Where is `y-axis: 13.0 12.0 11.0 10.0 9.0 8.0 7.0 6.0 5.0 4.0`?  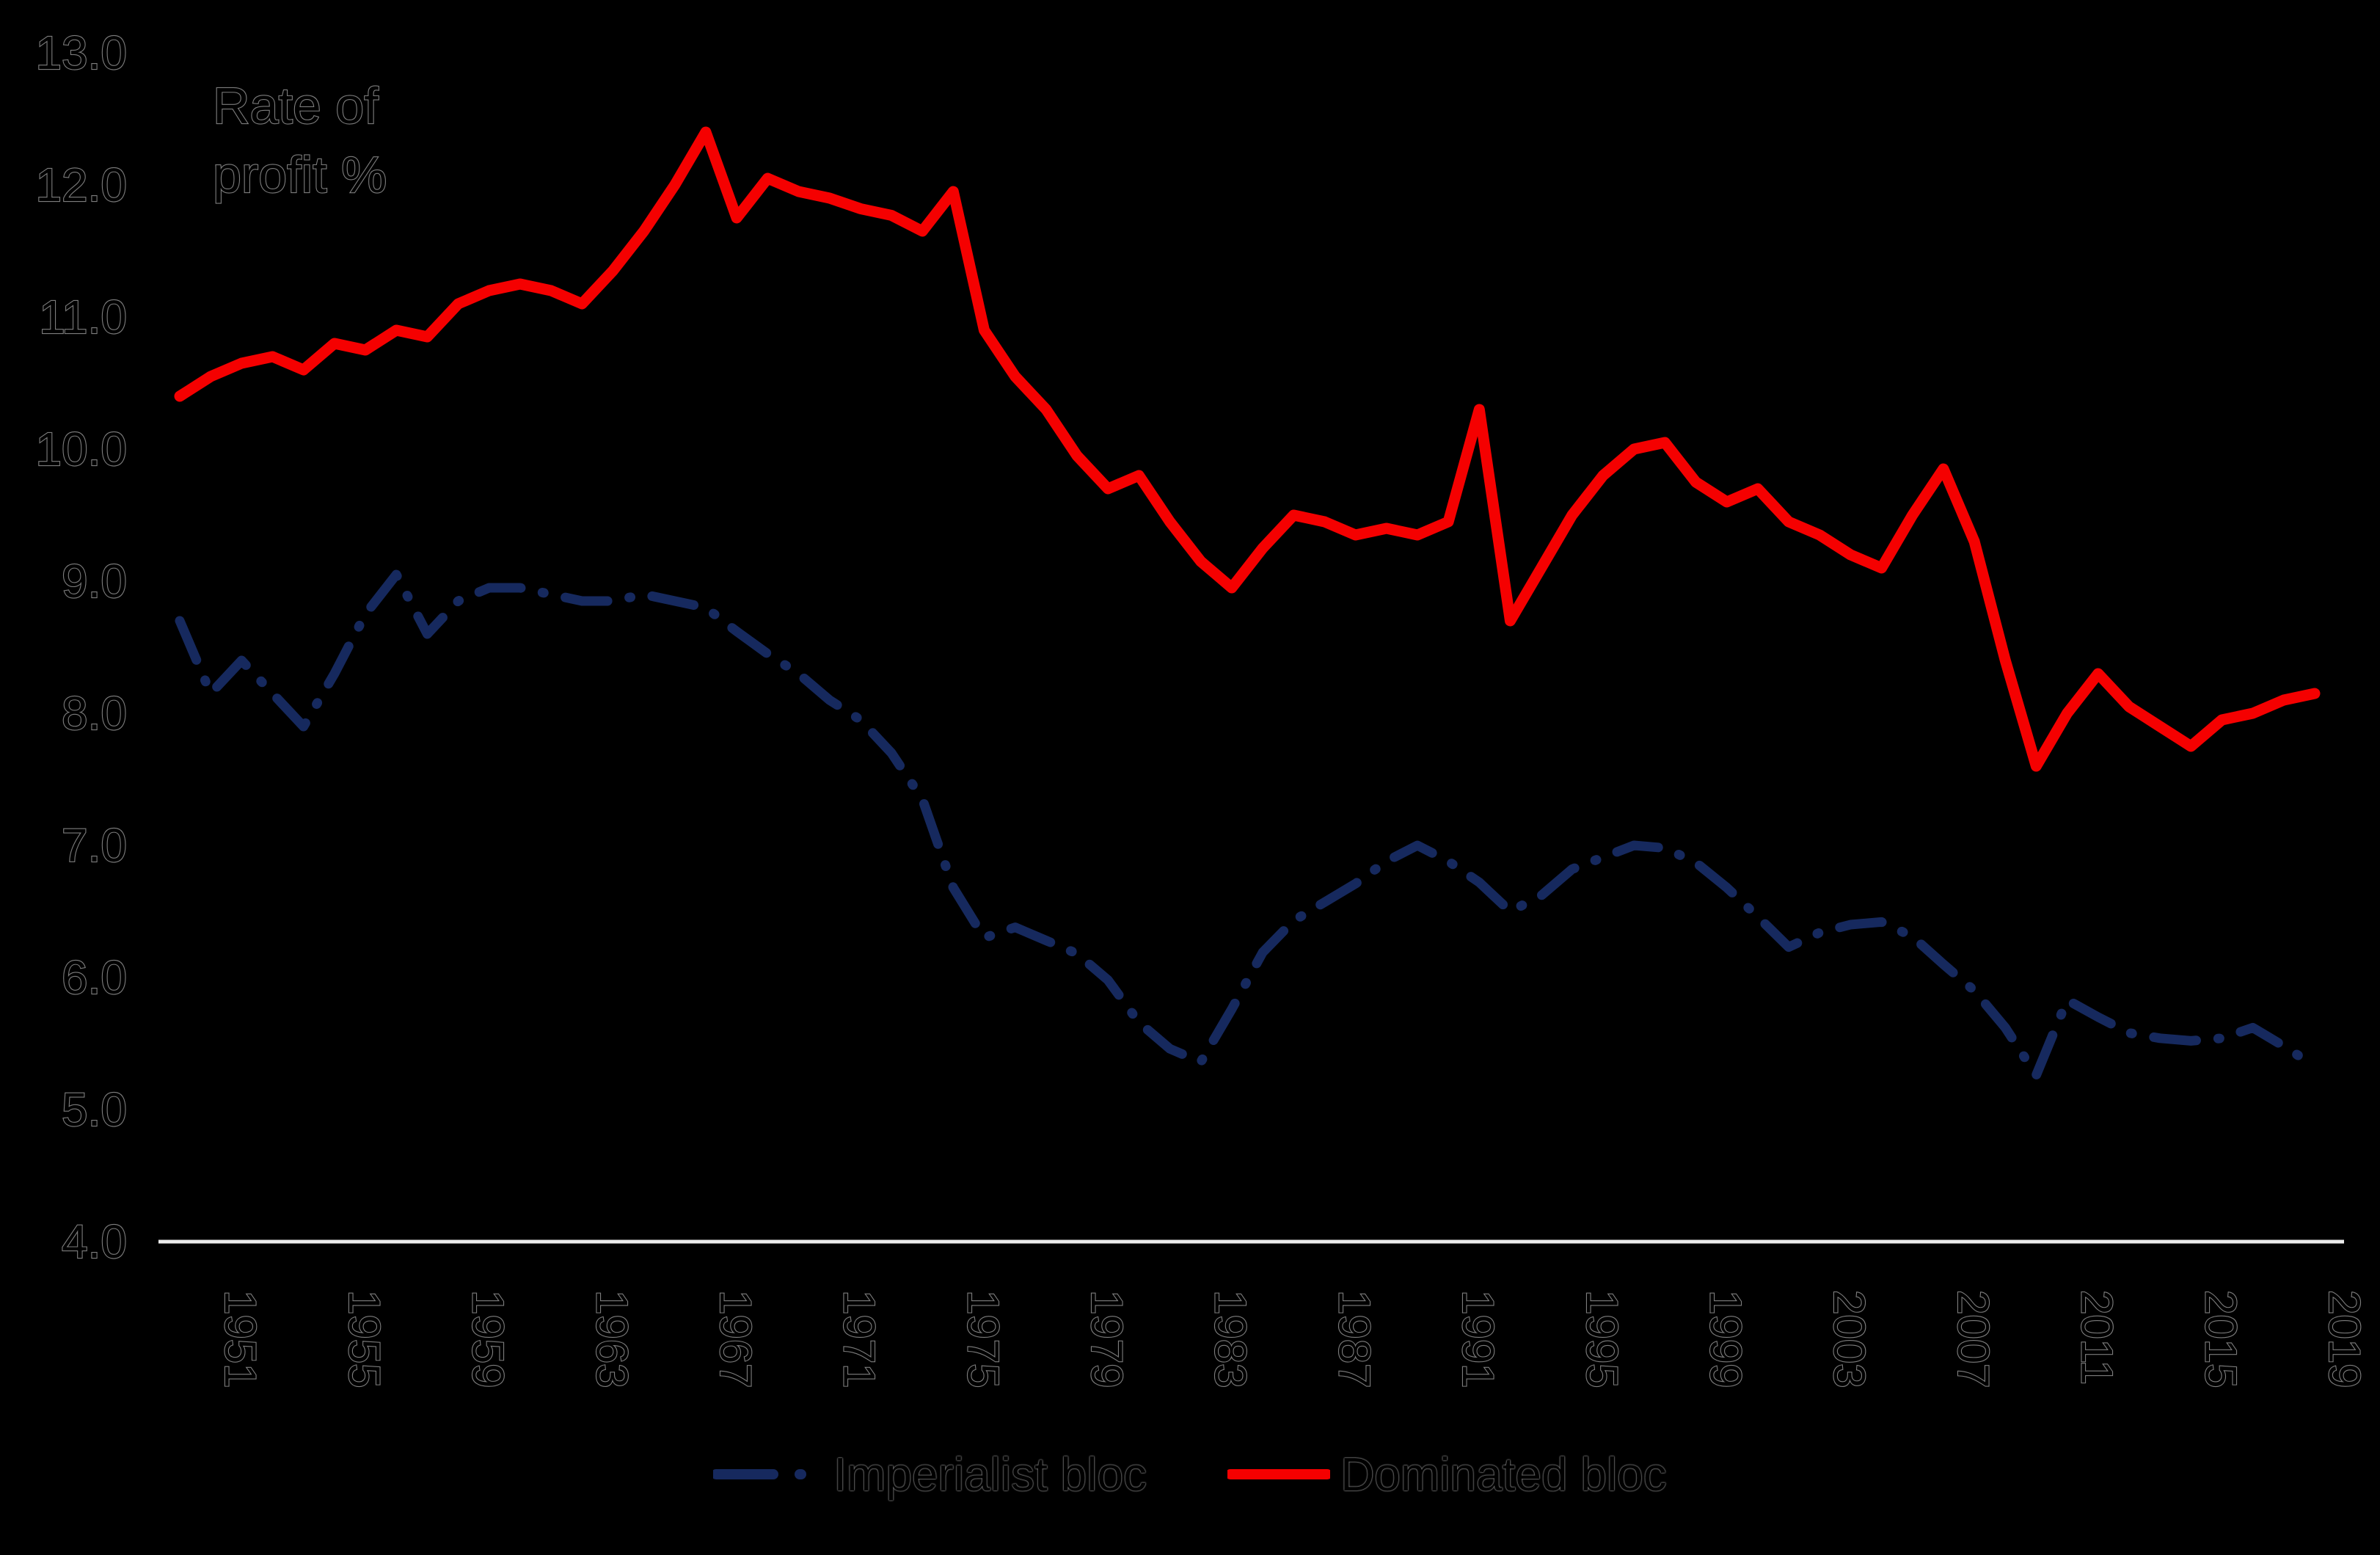
y-axis: 13.0 12.0 11.0 10.0 9.0 8.0 7.0 6.0 5.0 4.0 is located at coordinates (81, 647).